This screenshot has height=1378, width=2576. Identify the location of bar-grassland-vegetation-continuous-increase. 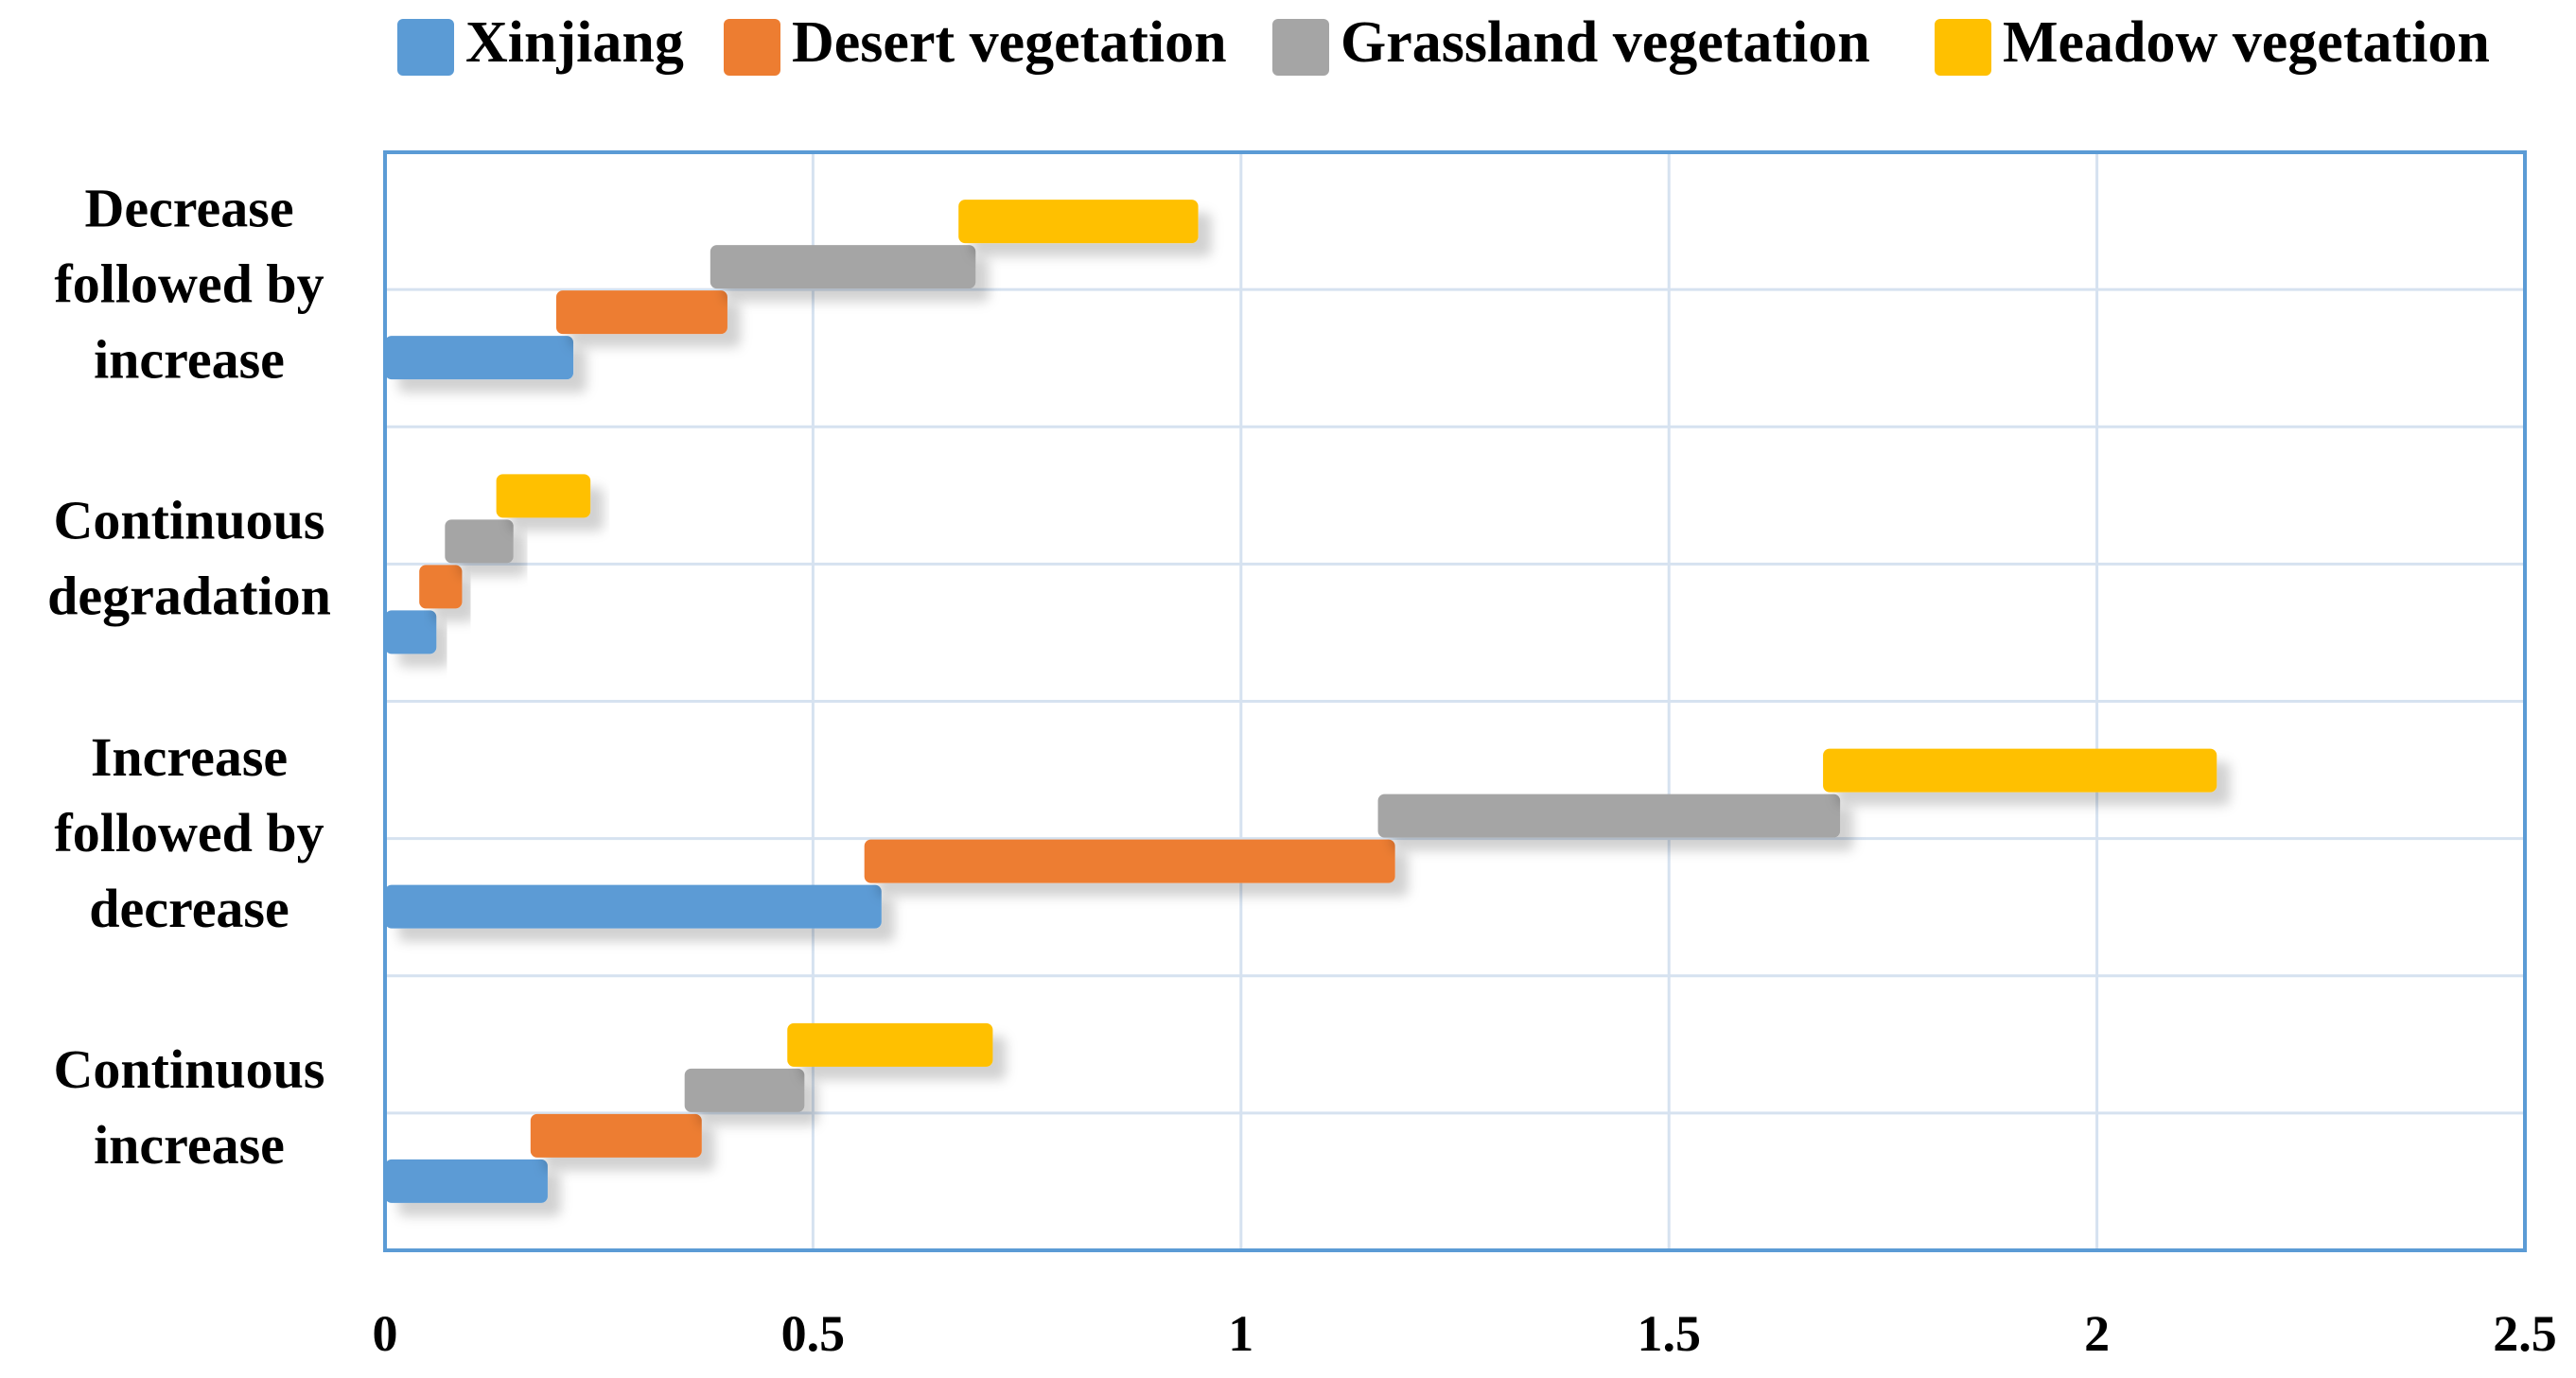
(744, 1090).